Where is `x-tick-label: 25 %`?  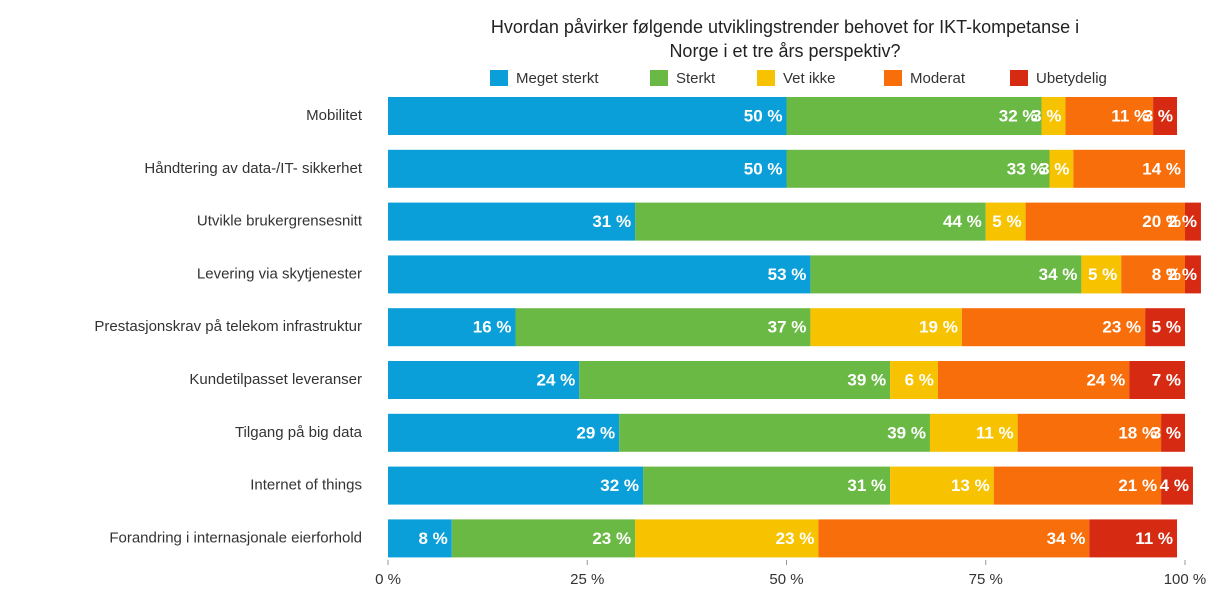
x-tick-label: 25 % is located at coordinates (587, 579).